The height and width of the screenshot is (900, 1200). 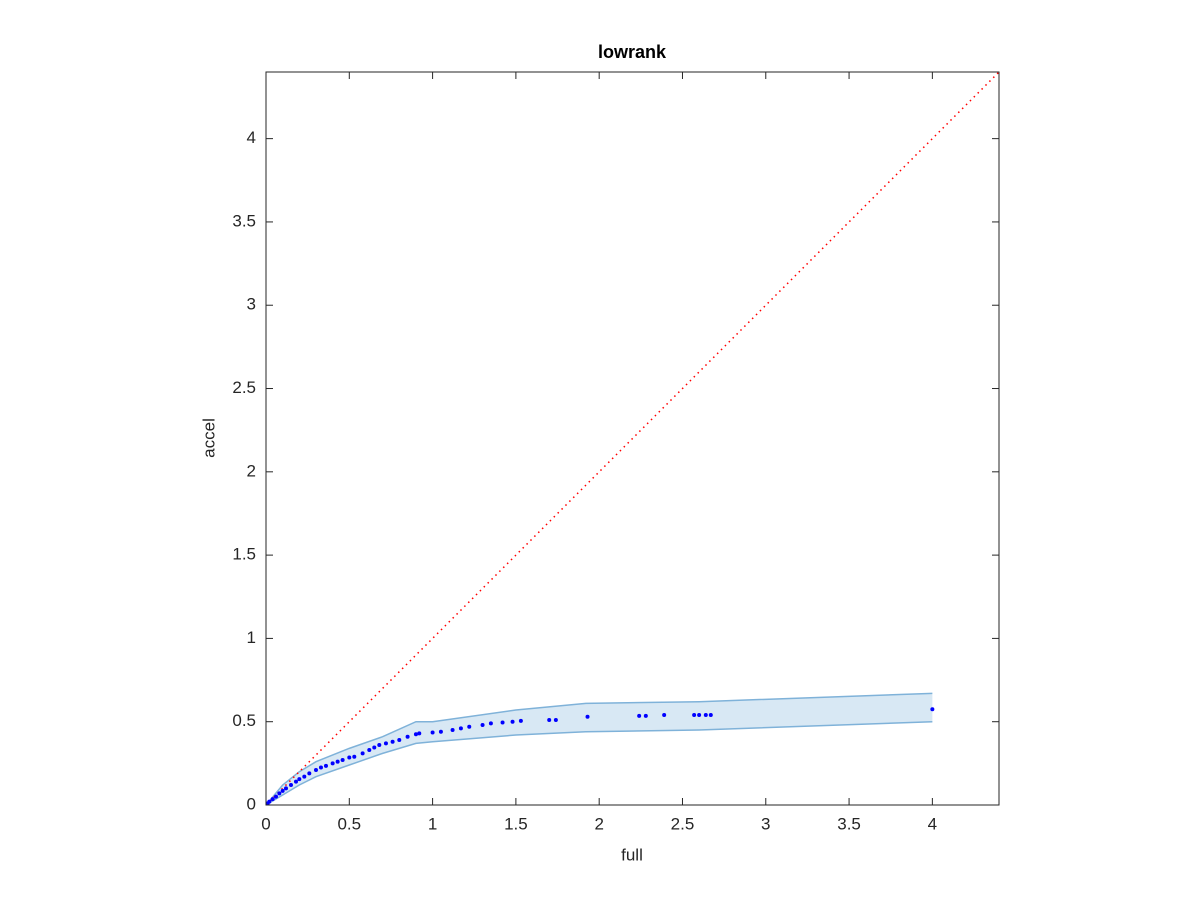 I want to click on x-tick-label: 0.5, so click(x=349, y=823).